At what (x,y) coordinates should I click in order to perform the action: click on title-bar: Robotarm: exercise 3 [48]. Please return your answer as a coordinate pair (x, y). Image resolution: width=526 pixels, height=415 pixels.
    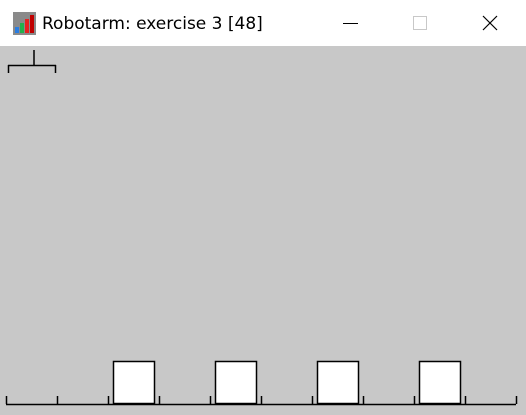
    Looking at the image, I should click on (263, 23).